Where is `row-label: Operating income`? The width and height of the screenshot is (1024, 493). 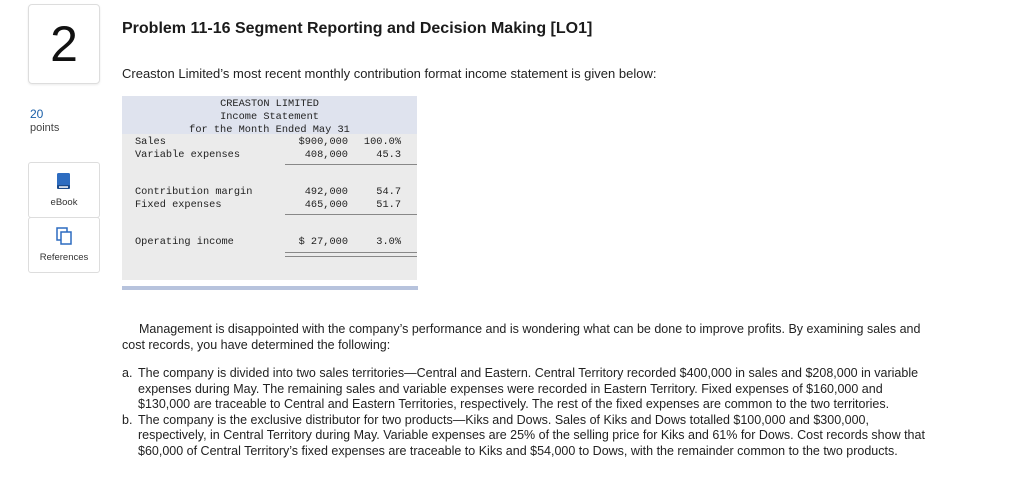 row-label: Operating income is located at coordinates (184, 242).